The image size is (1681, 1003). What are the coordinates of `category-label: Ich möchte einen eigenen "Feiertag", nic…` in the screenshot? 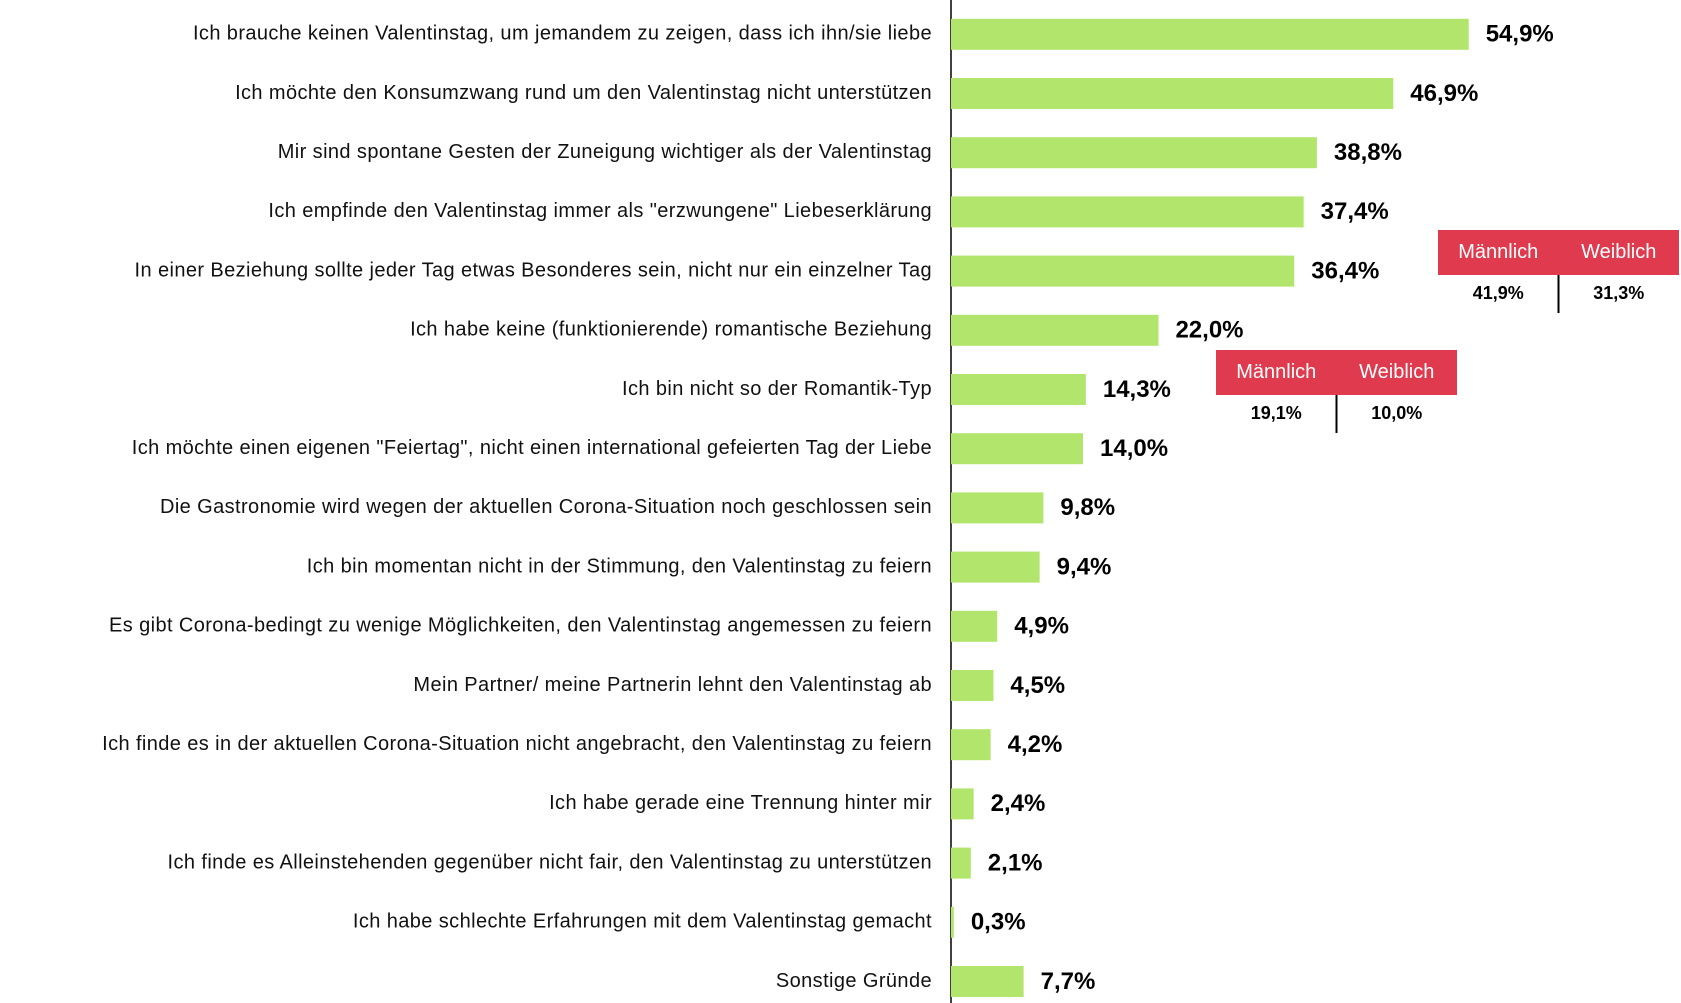 It's located at (532, 448).